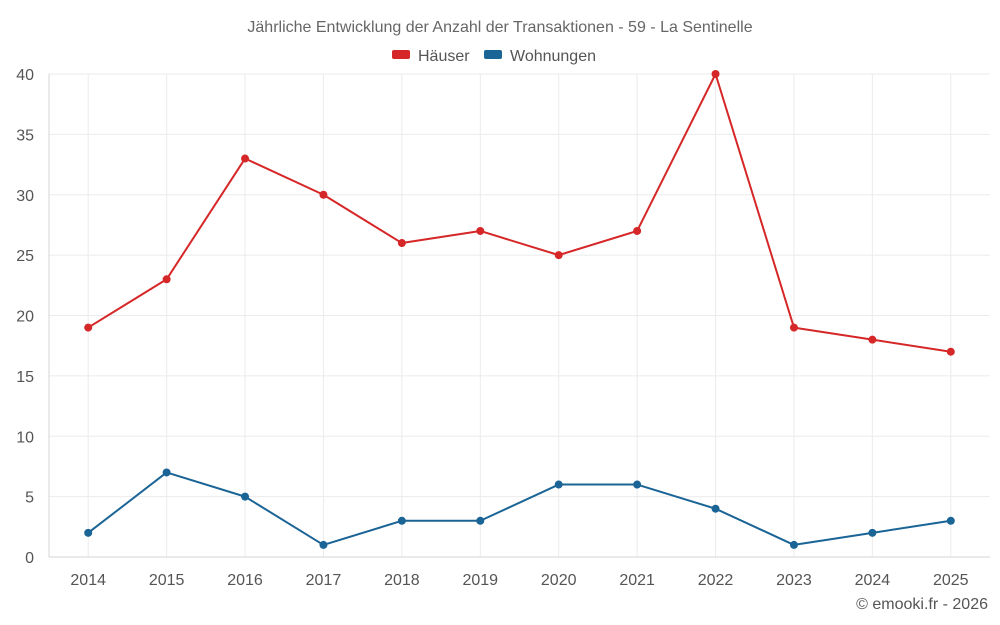  What do you see at coordinates (245, 580) in the screenshot?
I see `x-tick-label: 2016` at bounding box center [245, 580].